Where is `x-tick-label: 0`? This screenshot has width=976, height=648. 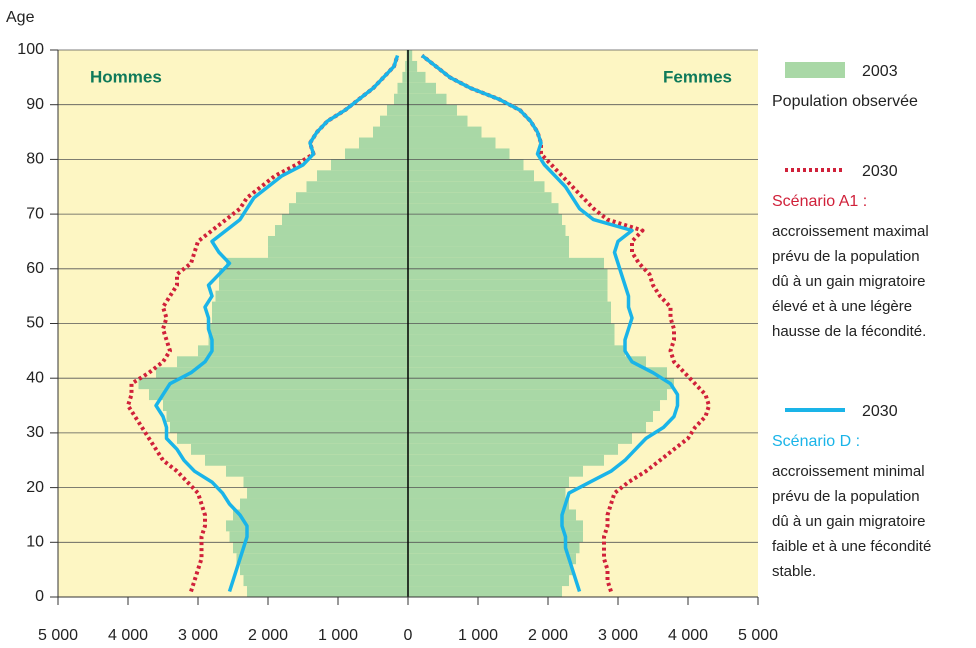 x-tick-label: 0 is located at coordinates (408, 635).